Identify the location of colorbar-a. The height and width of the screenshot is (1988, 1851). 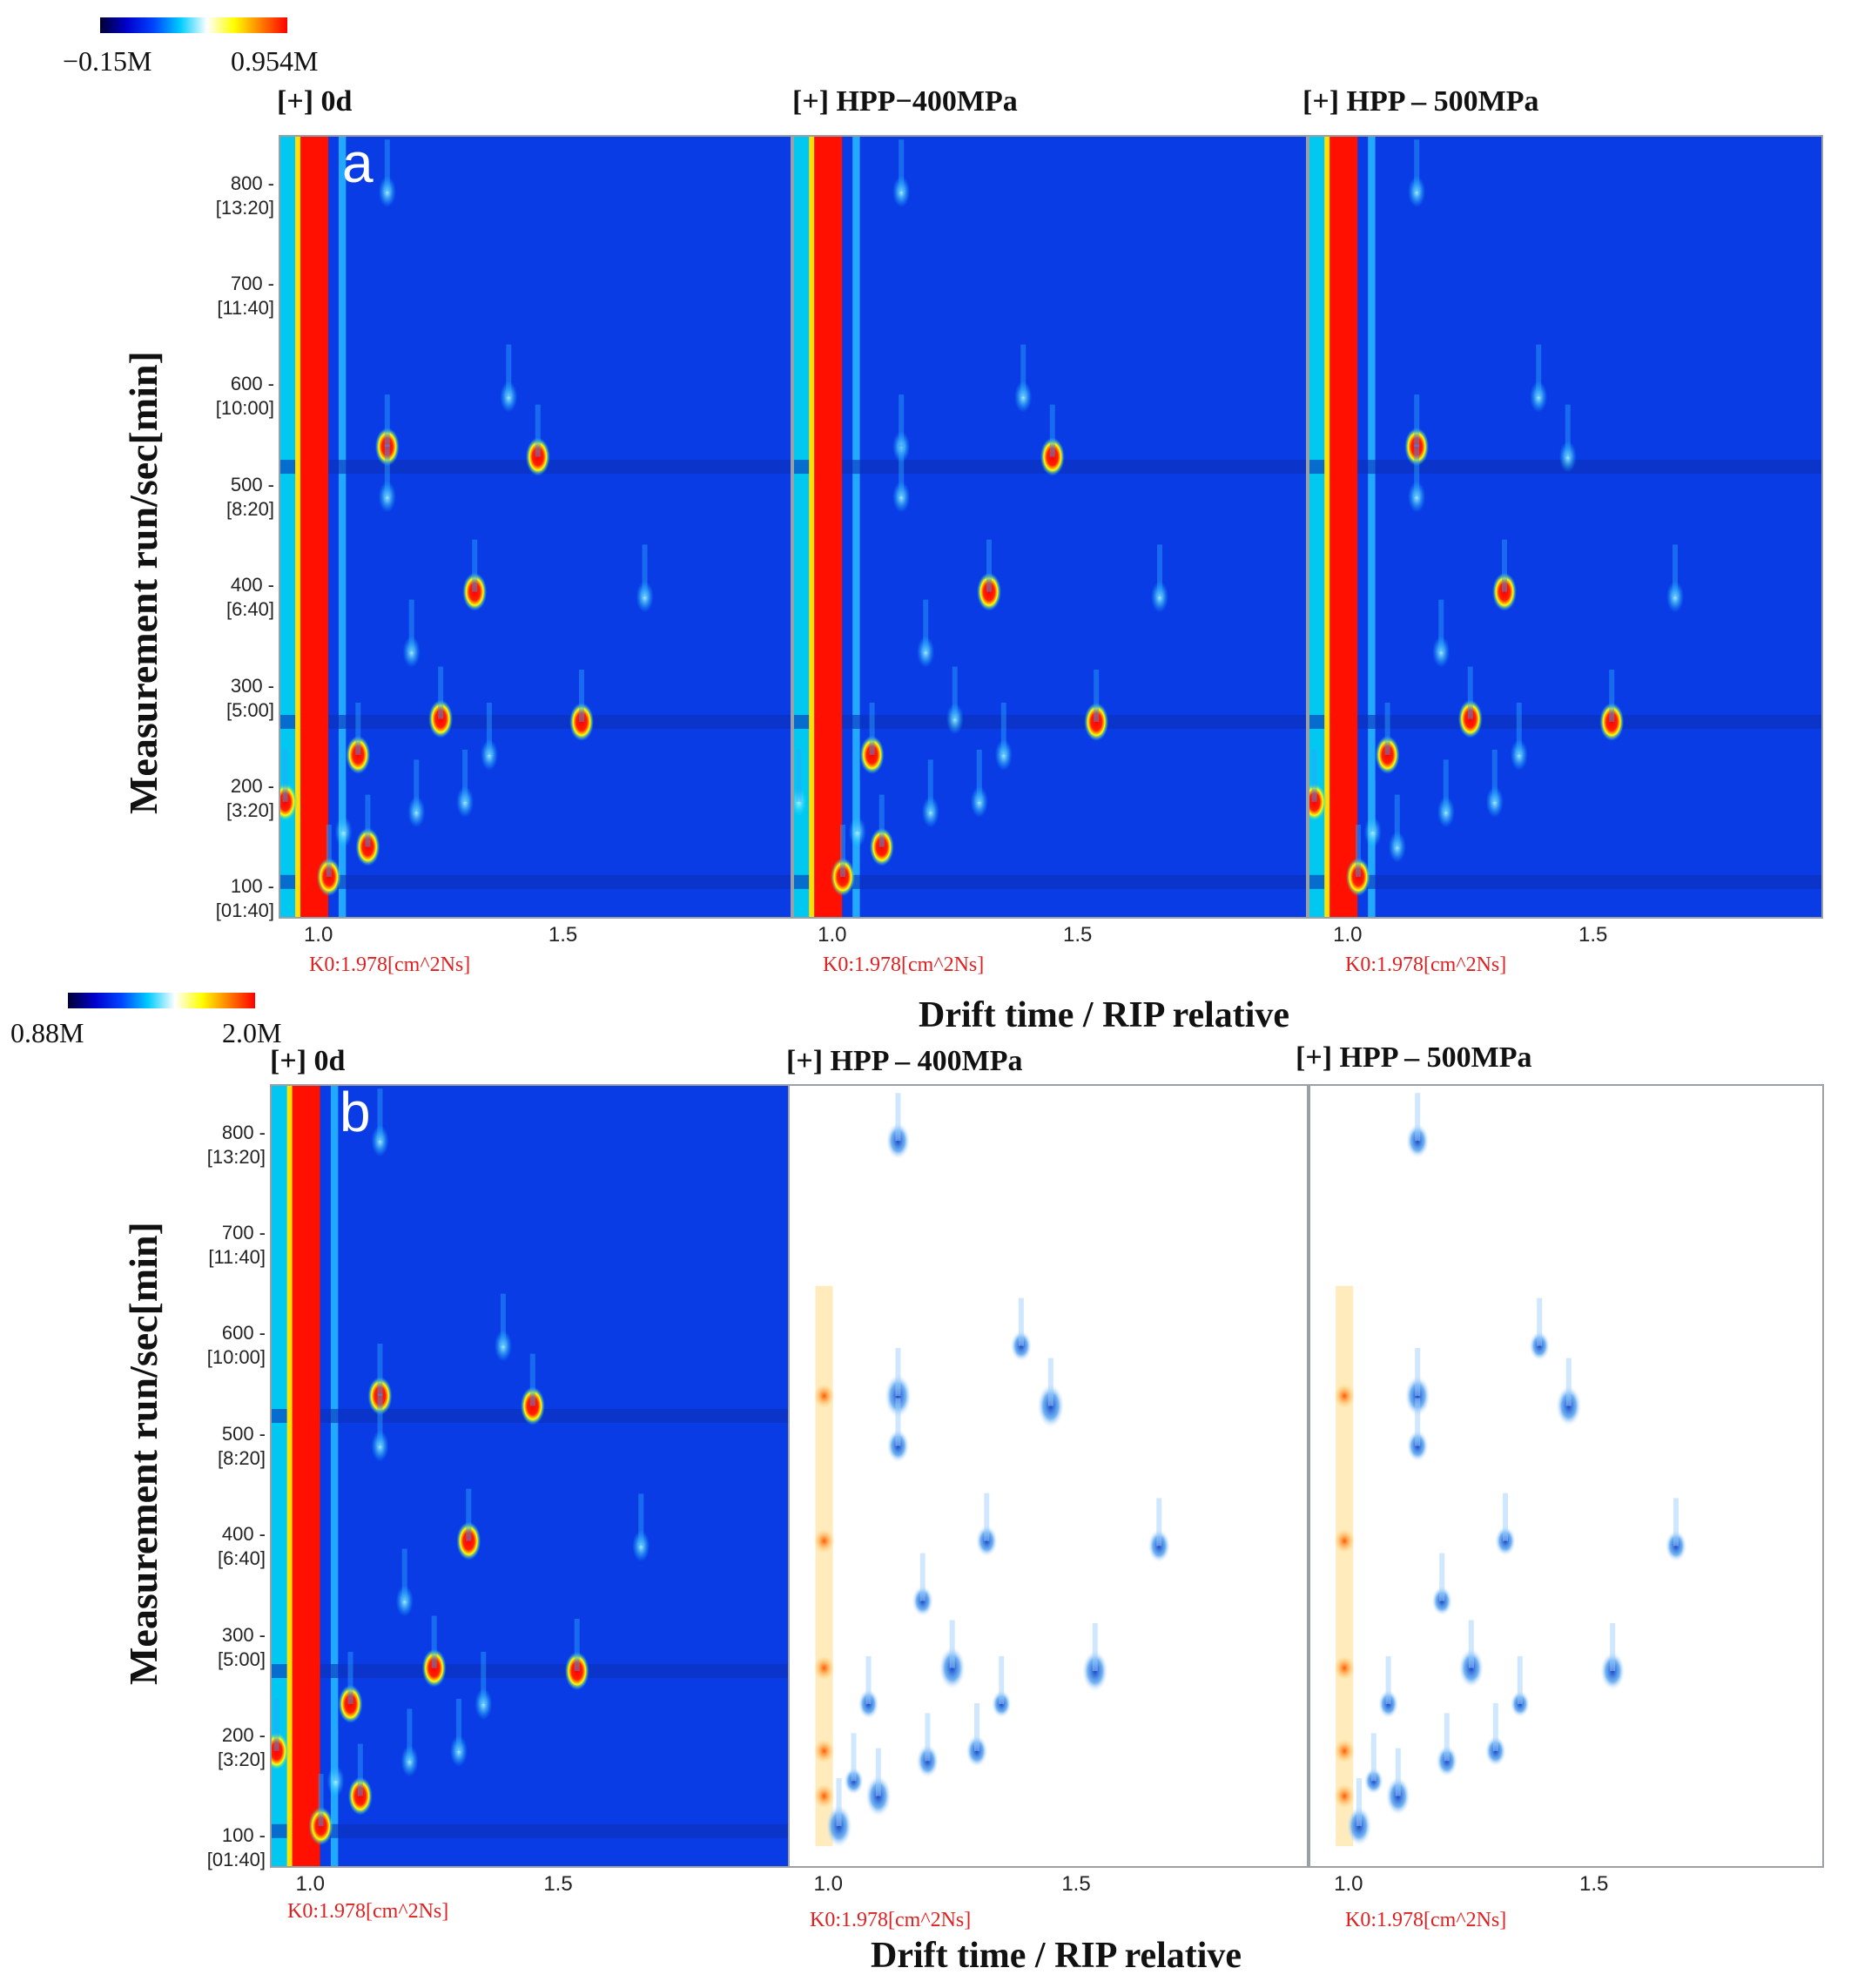
(193, 25).